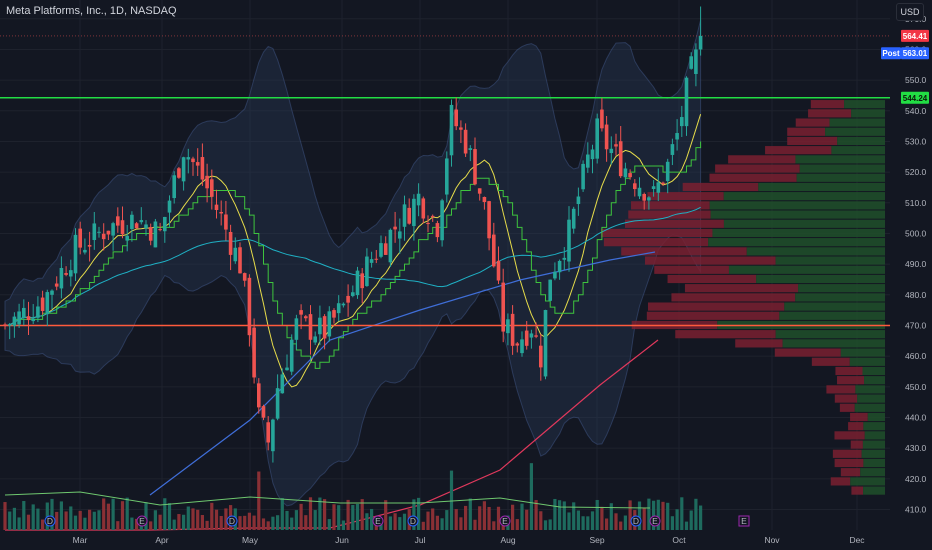  What do you see at coordinates (916, 448) in the screenshot?
I see `y-tick-label: 430.0` at bounding box center [916, 448].